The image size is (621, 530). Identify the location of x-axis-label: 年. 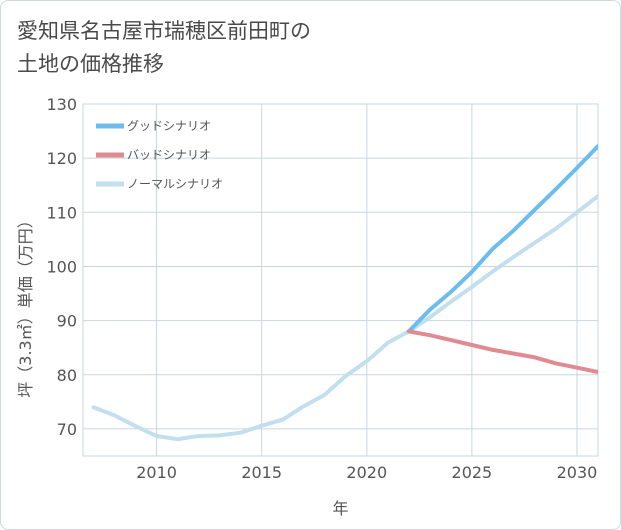
(340, 508).